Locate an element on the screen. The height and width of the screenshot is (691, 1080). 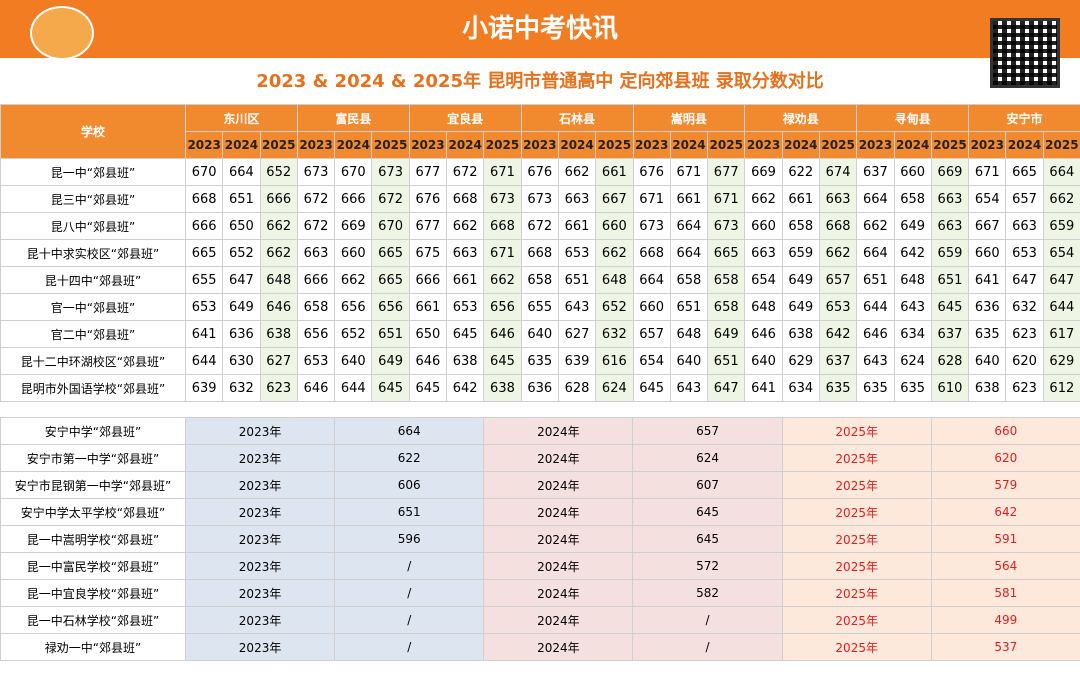
school-name: 昆一中石林学校“郊县班” is located at coordinates (93, 620).